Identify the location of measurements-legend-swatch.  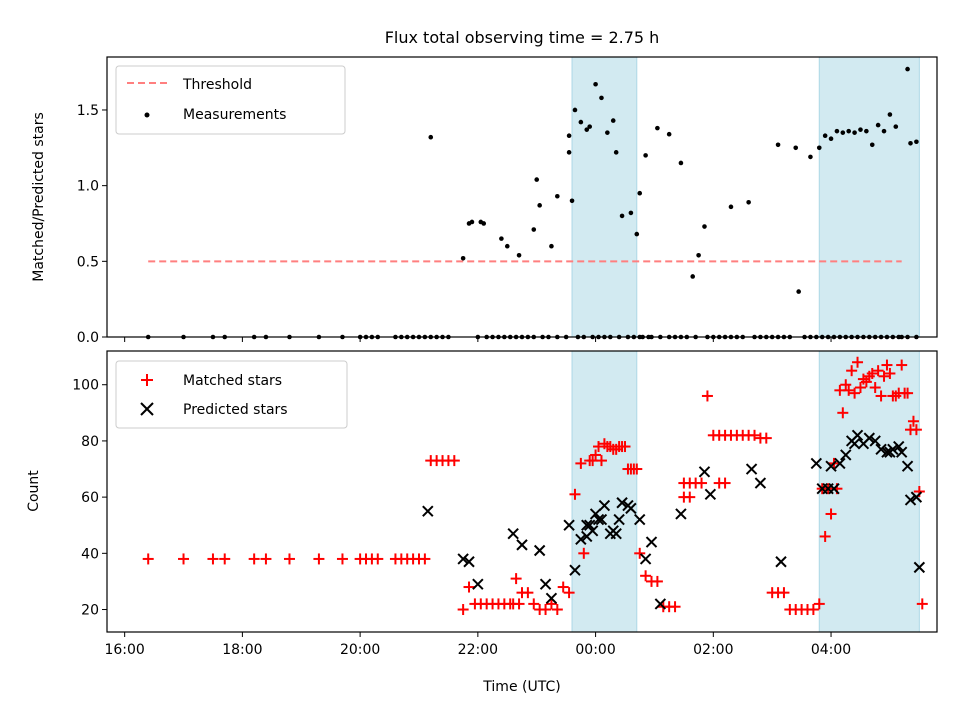
(147, 115).